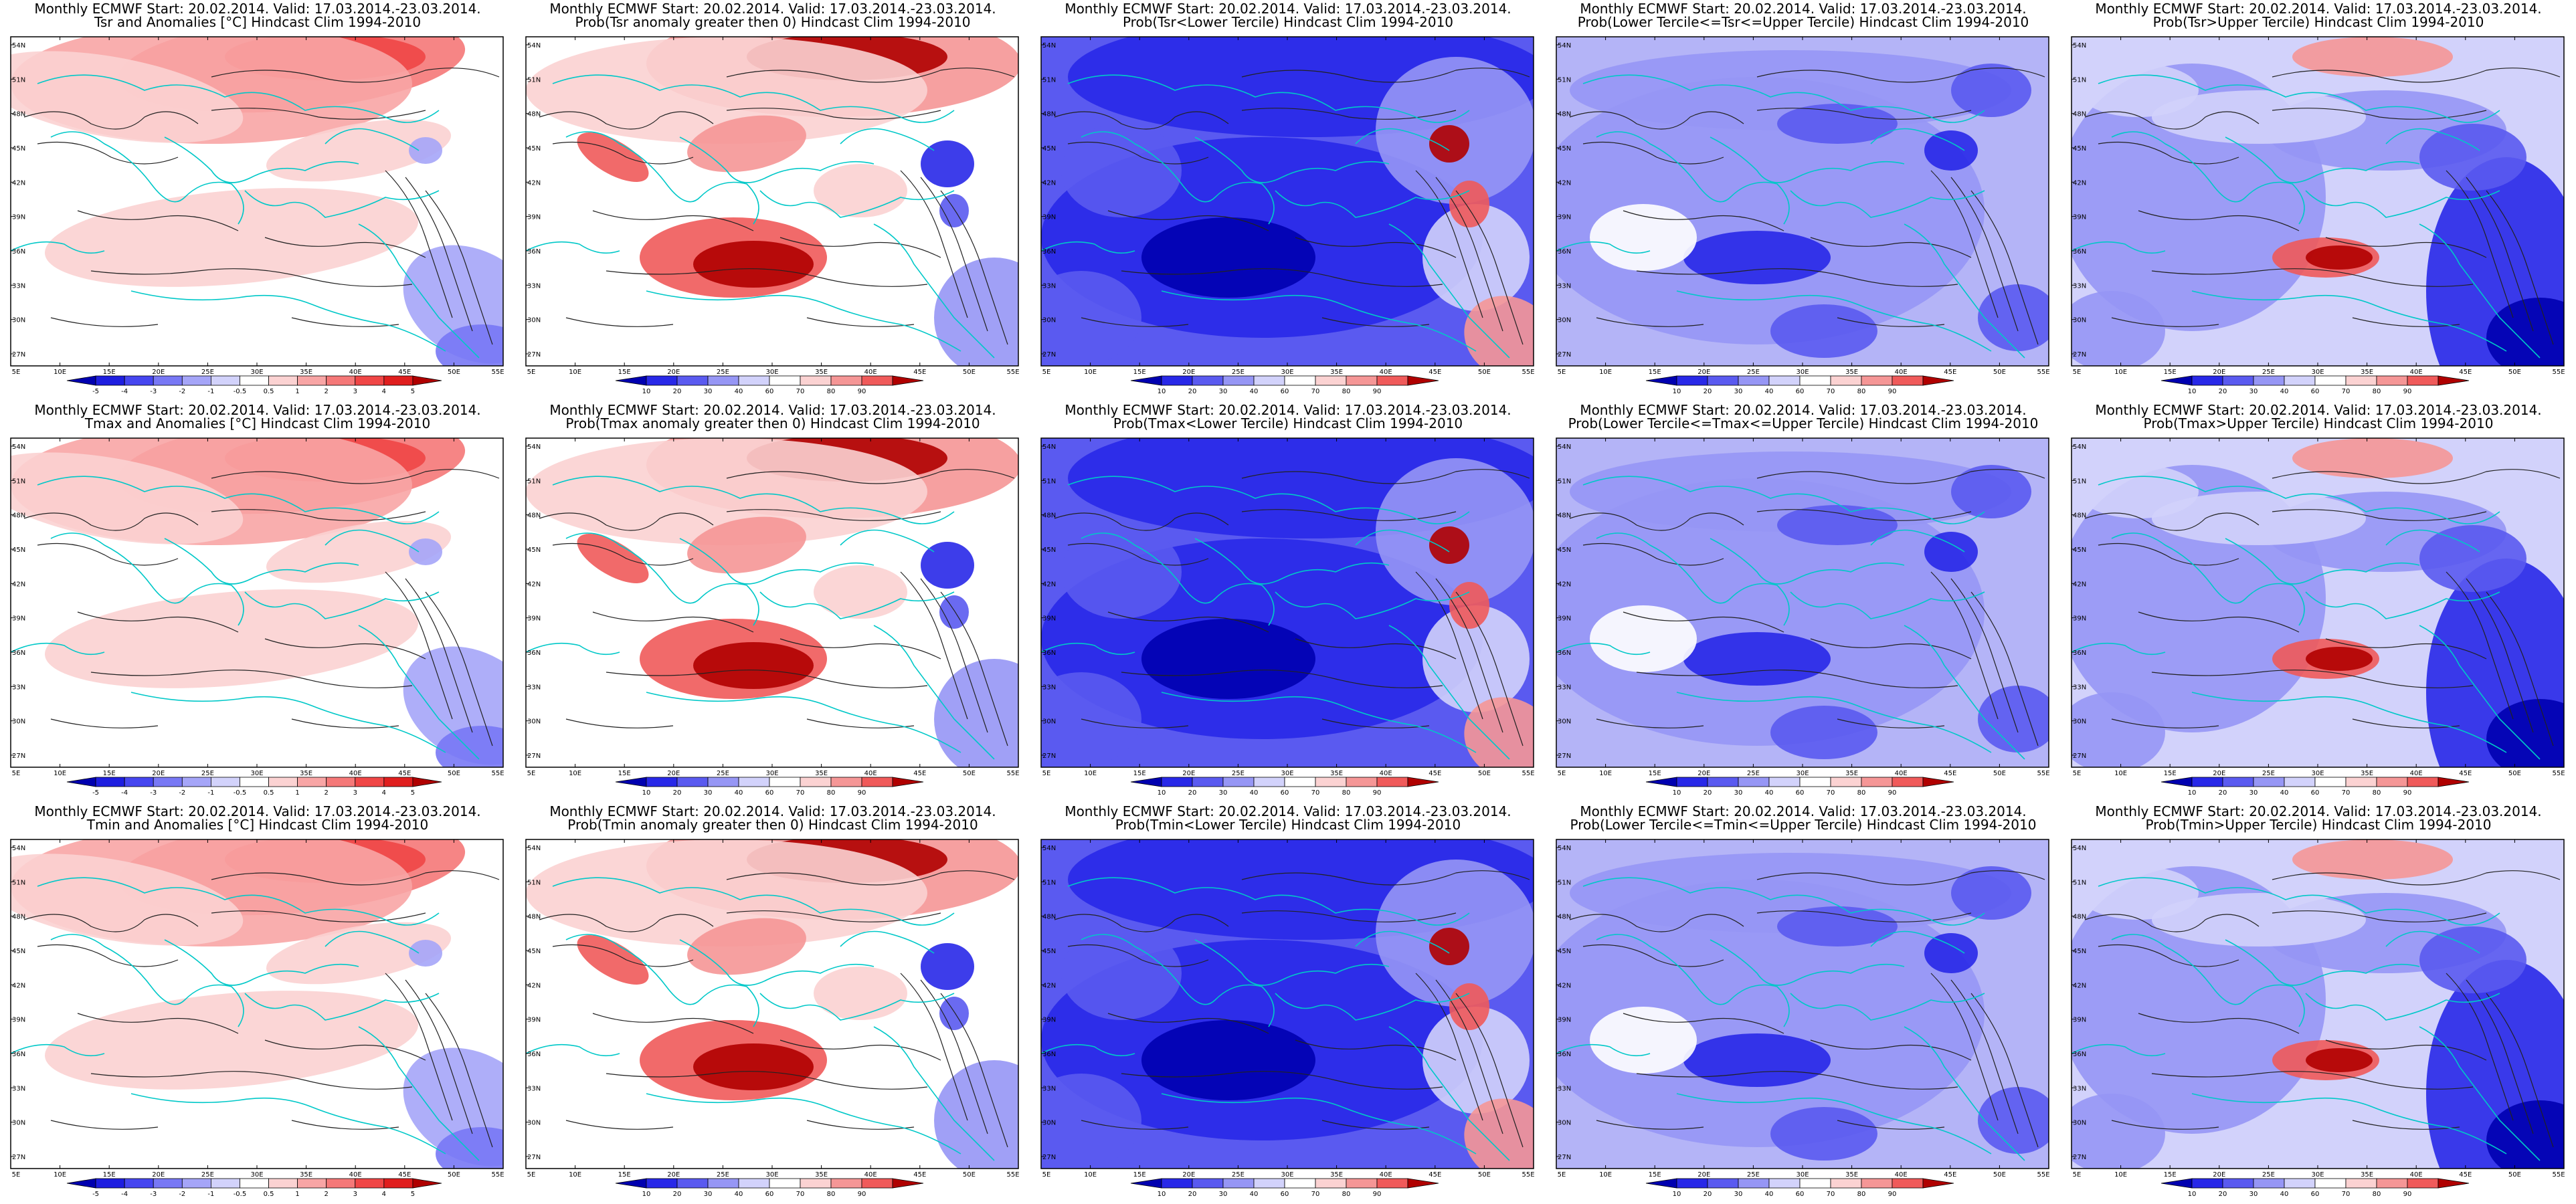 The width and height of the screenshot is (2576, 1204). I want to click on lon-tick-label: 10E, so click(1606, 372).